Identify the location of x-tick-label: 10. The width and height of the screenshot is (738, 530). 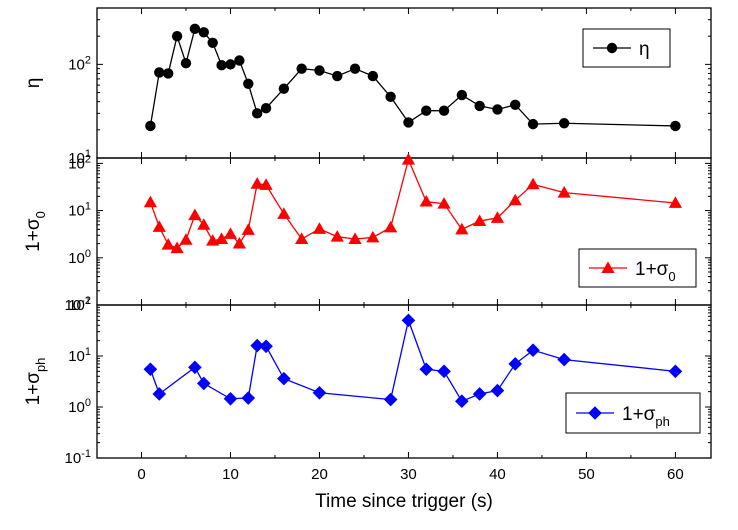
(230, 474).